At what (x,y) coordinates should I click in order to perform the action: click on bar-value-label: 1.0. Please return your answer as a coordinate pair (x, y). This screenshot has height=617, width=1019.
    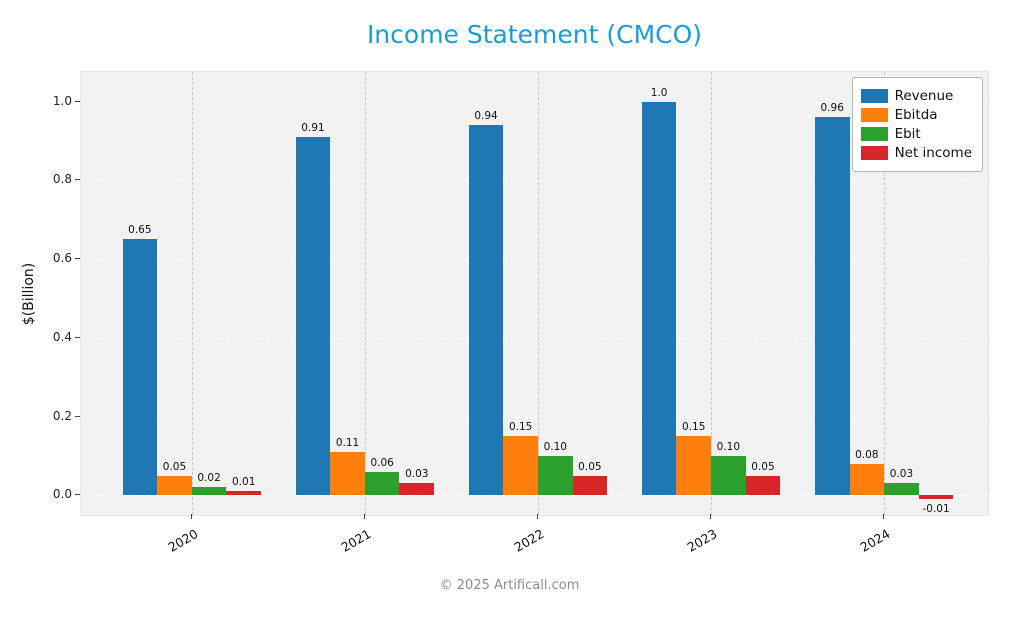
    Looking at the image, I should click on (659, 92).